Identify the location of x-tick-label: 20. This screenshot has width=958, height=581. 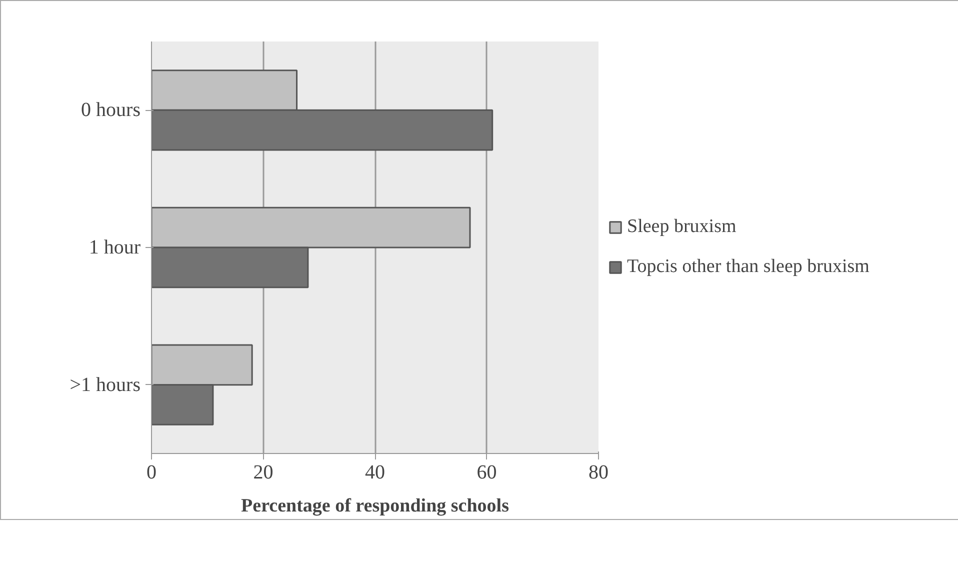
(263, 473).